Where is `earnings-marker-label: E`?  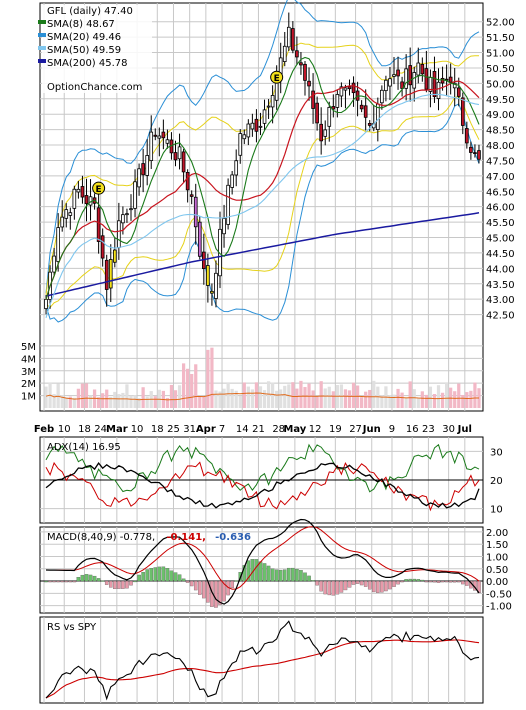
earnings-marker-label: E is located at coordinates (277, 79).